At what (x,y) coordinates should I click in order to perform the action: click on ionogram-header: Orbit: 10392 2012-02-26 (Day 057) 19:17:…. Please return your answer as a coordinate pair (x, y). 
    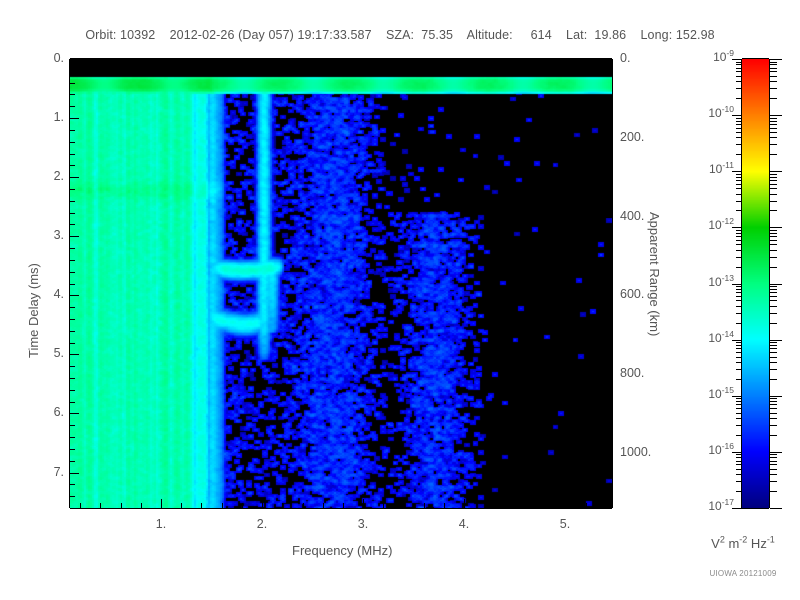
    Looking at the image, I should click on (400, 35).